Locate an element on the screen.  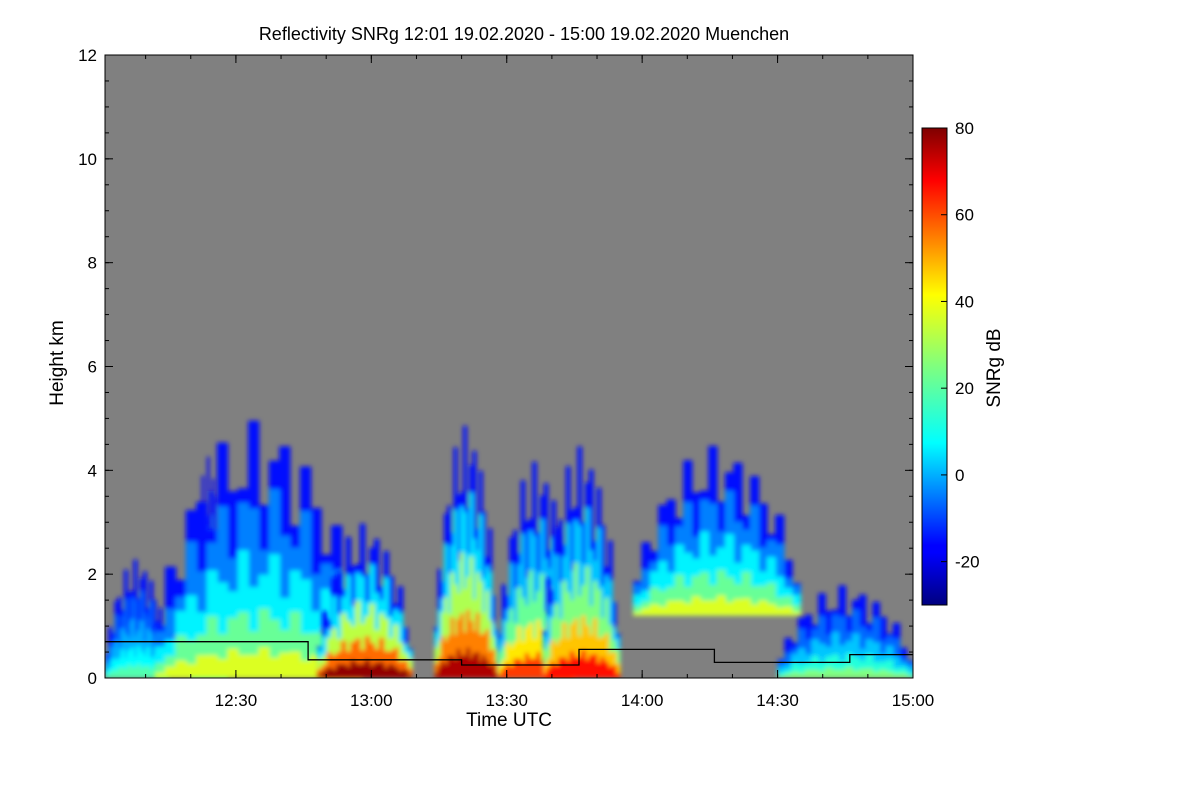
y-tick-label: 8 is located at coordinates (92, 263).